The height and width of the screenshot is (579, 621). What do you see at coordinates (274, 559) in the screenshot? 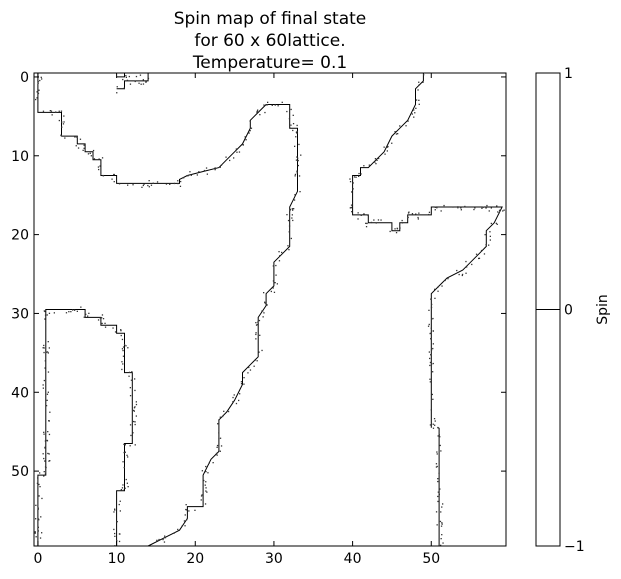
I see `x-tick-label: 30` at bounding box center [274, 559].